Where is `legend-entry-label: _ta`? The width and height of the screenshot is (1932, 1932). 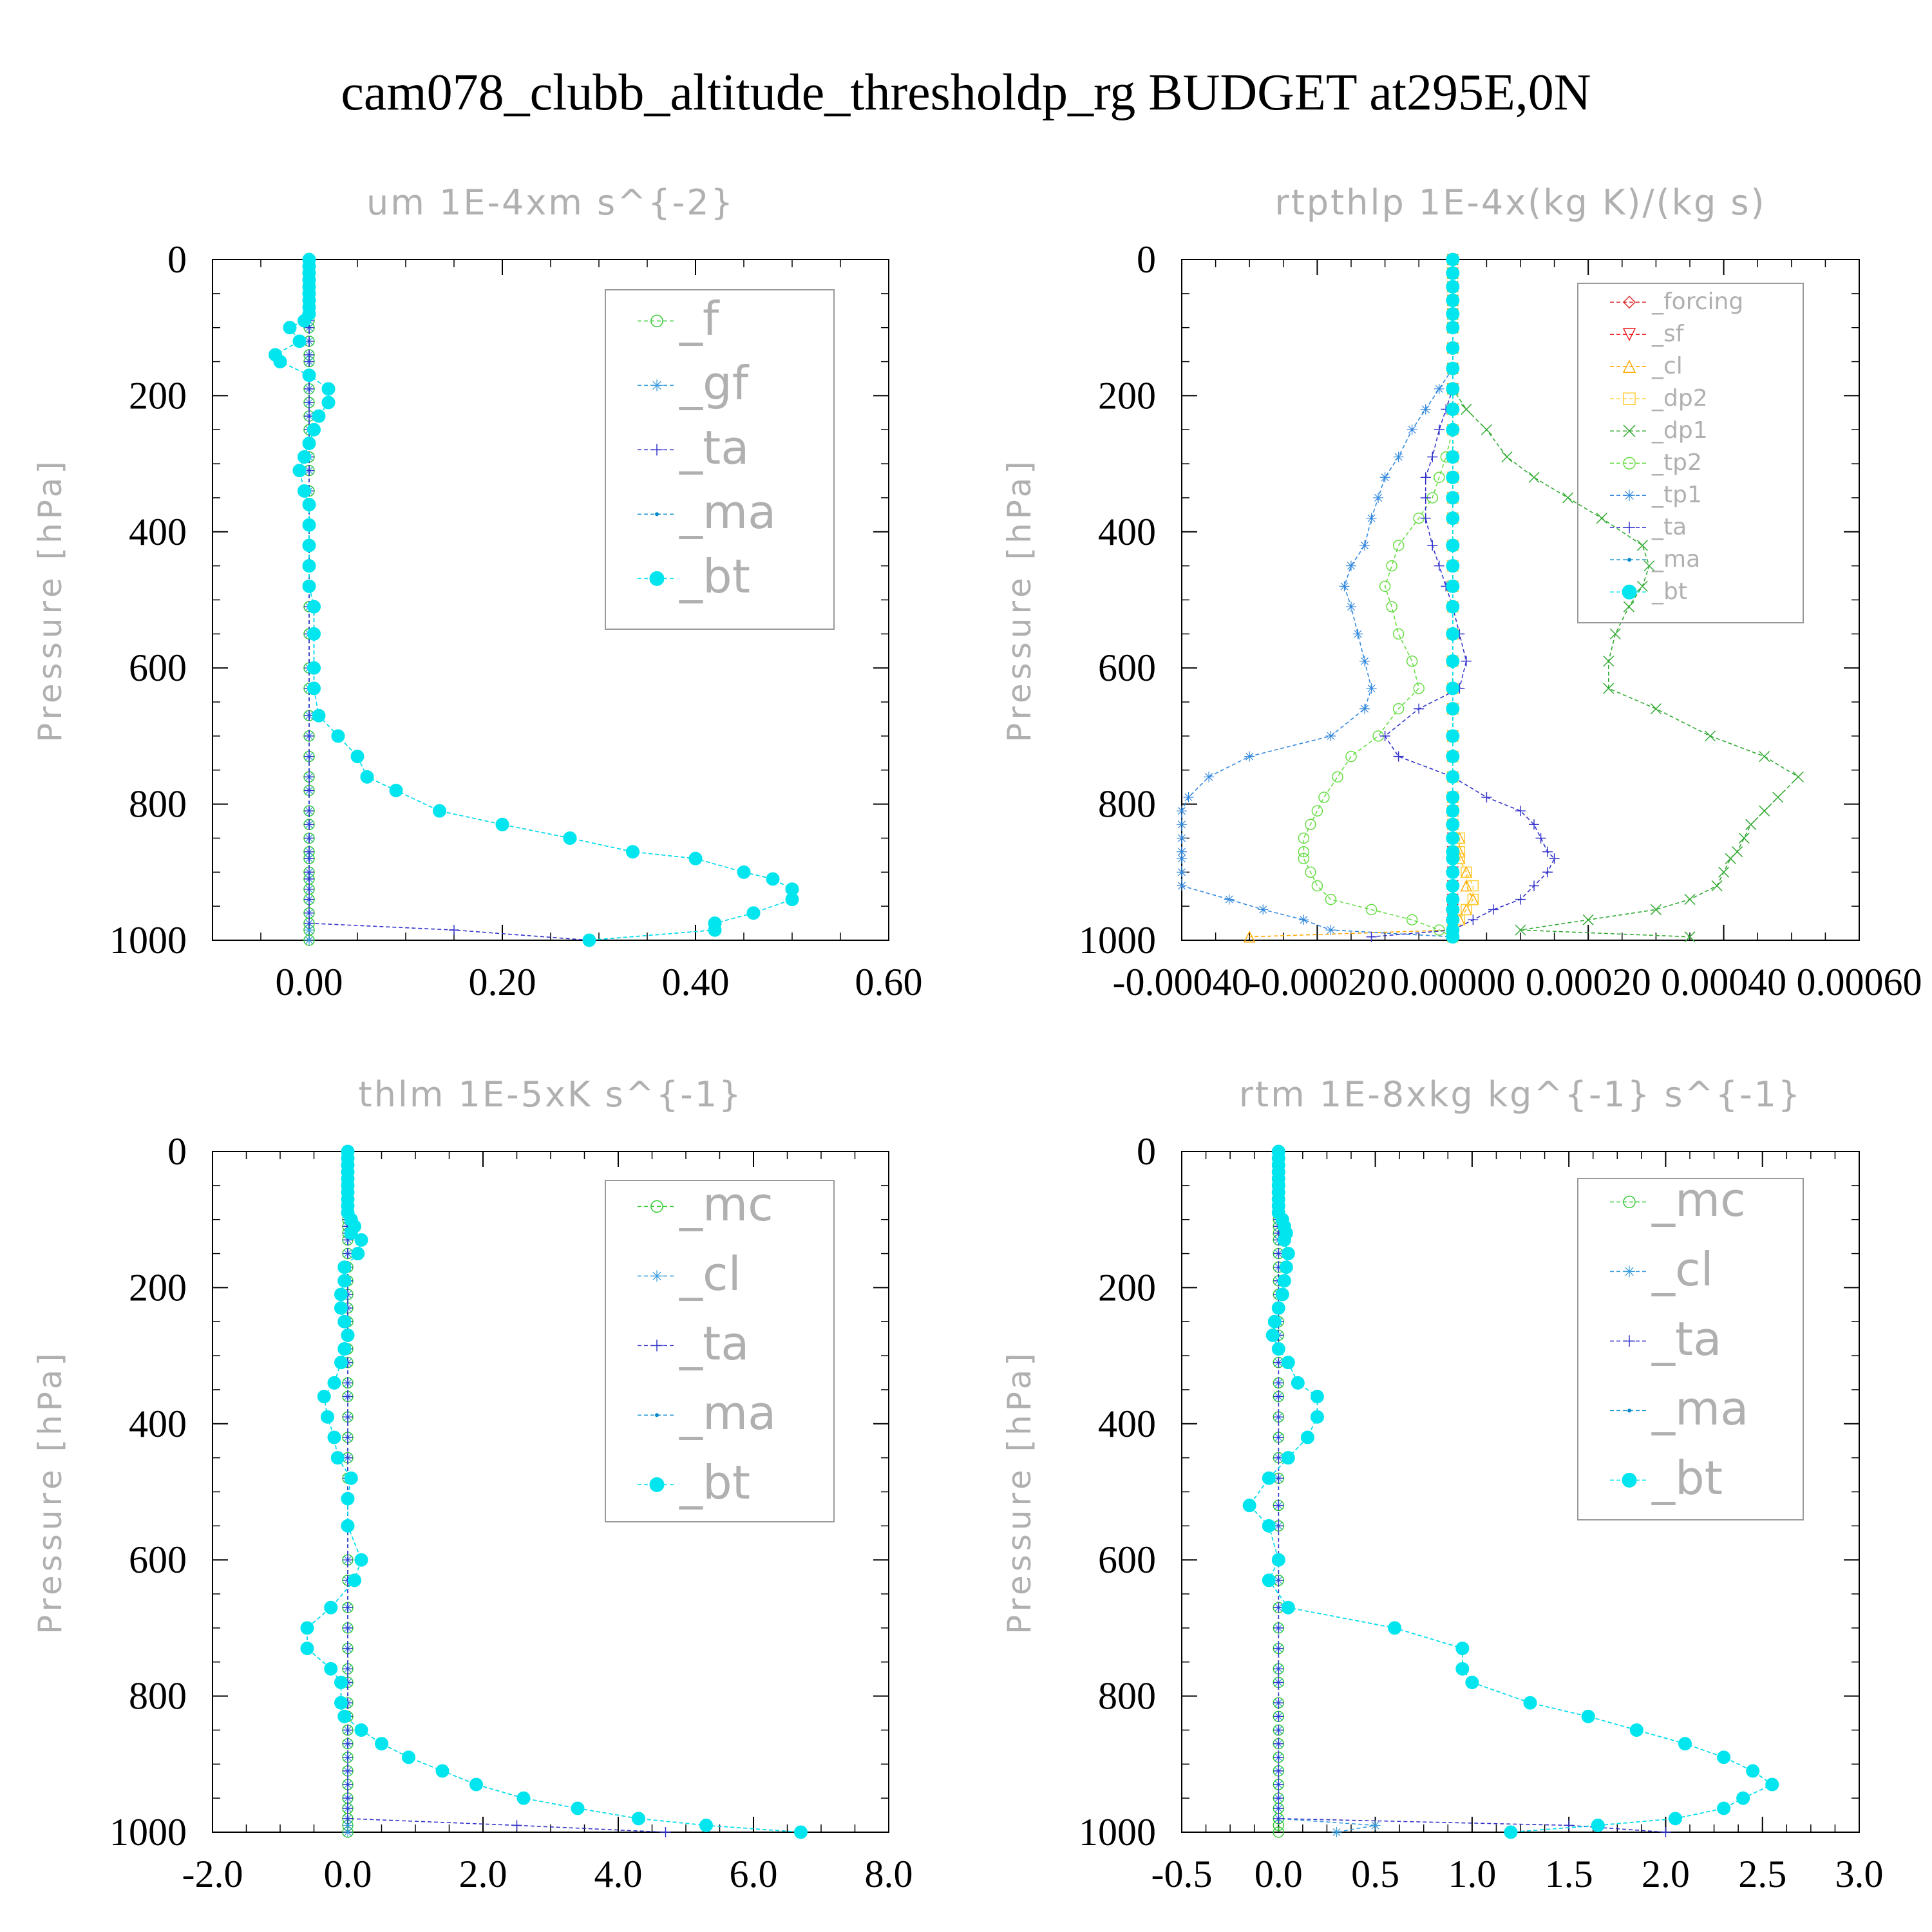 legend-entry-label: _ta is located at coordinates (1686, 1339).